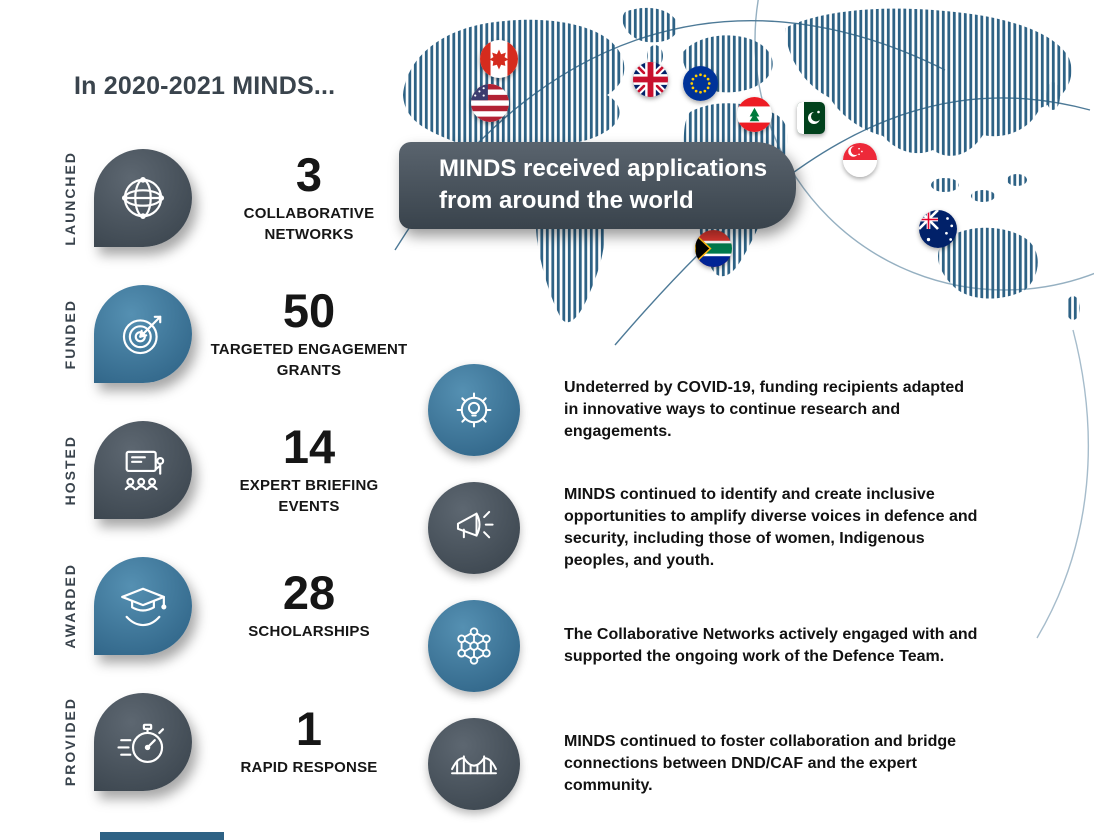  I want to click on australia-flag-icon, so click(938, 229).